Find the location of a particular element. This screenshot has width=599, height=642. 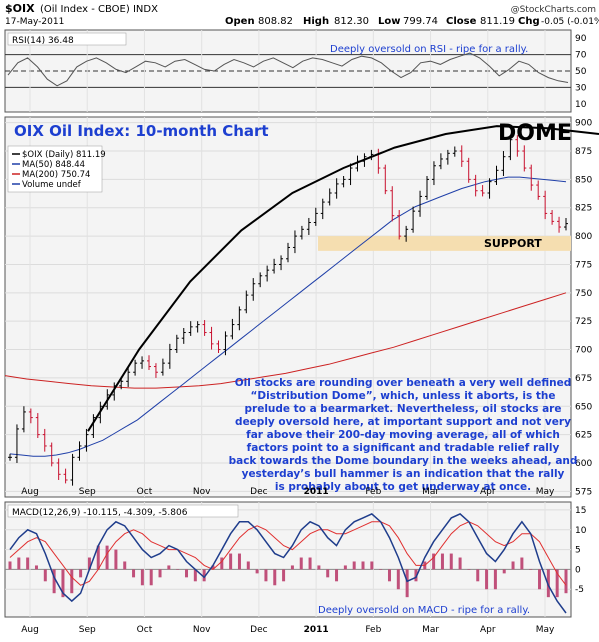

x-tick-label: Apr is located at coordinates (488, 492).